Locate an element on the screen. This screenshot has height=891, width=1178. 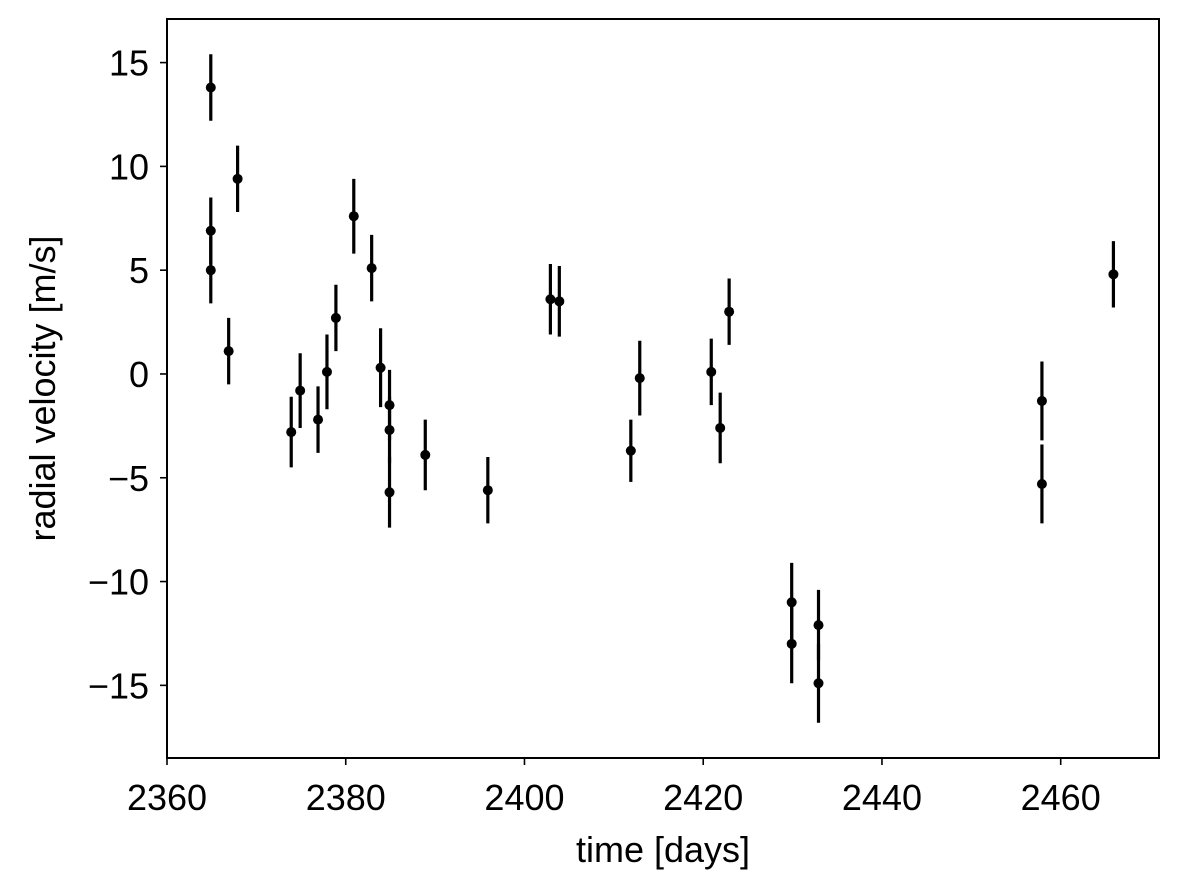
y-tick-label: 5 is located at coordinates (139, 270).